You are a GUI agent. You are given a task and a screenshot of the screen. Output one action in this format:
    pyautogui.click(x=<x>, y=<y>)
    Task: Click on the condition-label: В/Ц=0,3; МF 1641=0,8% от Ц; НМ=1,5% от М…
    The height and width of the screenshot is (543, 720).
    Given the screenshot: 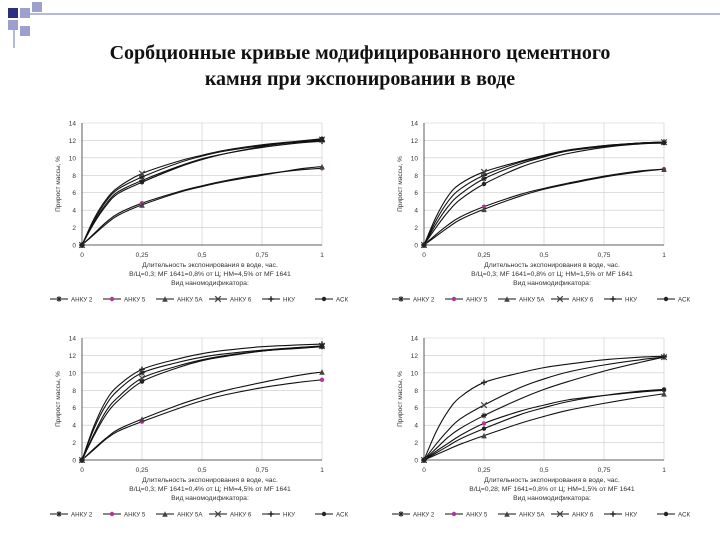 What is the action you would take?
    pyautogui.click(x=552, y=274)
    